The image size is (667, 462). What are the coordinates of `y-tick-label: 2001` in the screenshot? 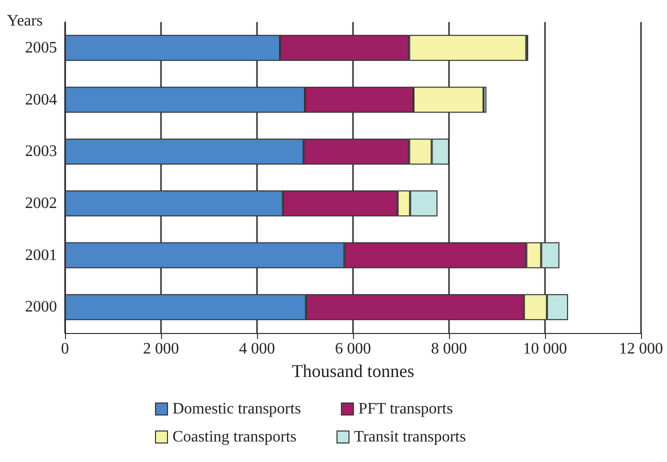 It's located at (41, 255).